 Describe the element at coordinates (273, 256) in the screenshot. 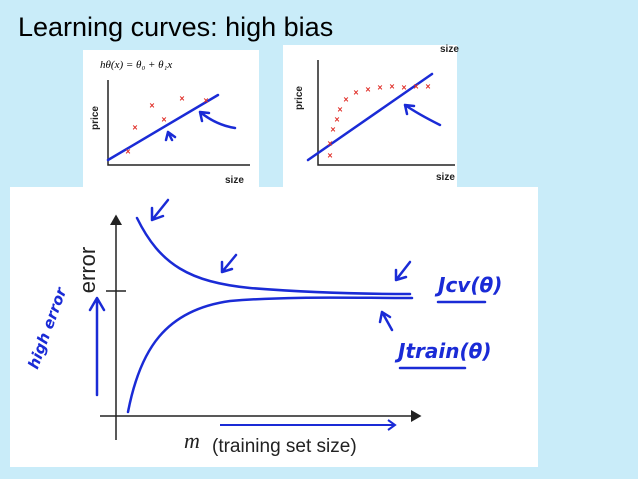

I see `cv-curve` at that location.